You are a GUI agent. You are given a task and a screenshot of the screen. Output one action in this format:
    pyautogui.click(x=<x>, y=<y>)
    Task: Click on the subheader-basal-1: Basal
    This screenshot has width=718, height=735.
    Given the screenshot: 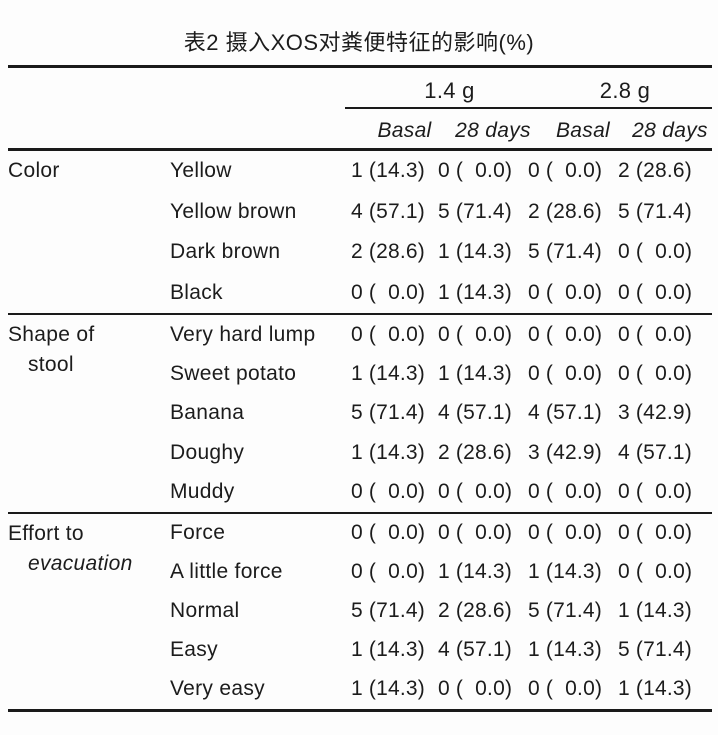 What is the action you would take?
    pyautogui.click(x=404, y=130)
    